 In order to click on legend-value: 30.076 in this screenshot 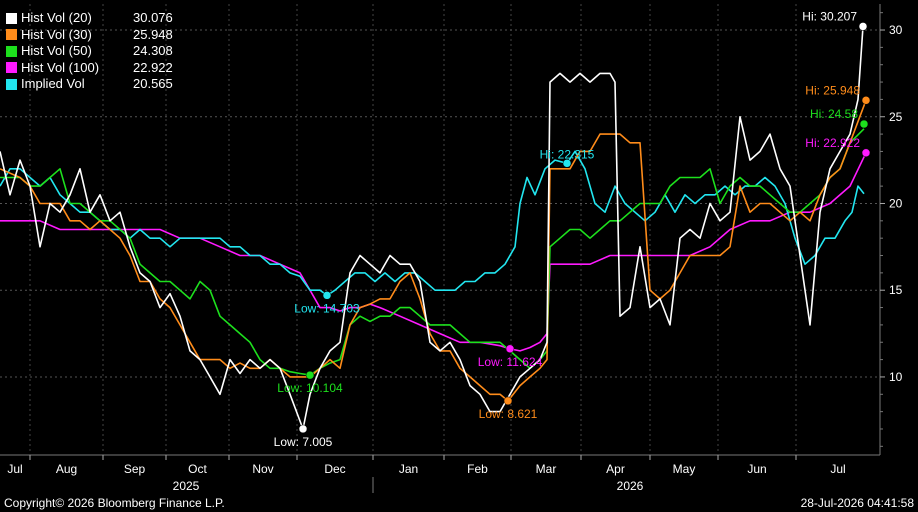, I will do `click(153, 17)`.